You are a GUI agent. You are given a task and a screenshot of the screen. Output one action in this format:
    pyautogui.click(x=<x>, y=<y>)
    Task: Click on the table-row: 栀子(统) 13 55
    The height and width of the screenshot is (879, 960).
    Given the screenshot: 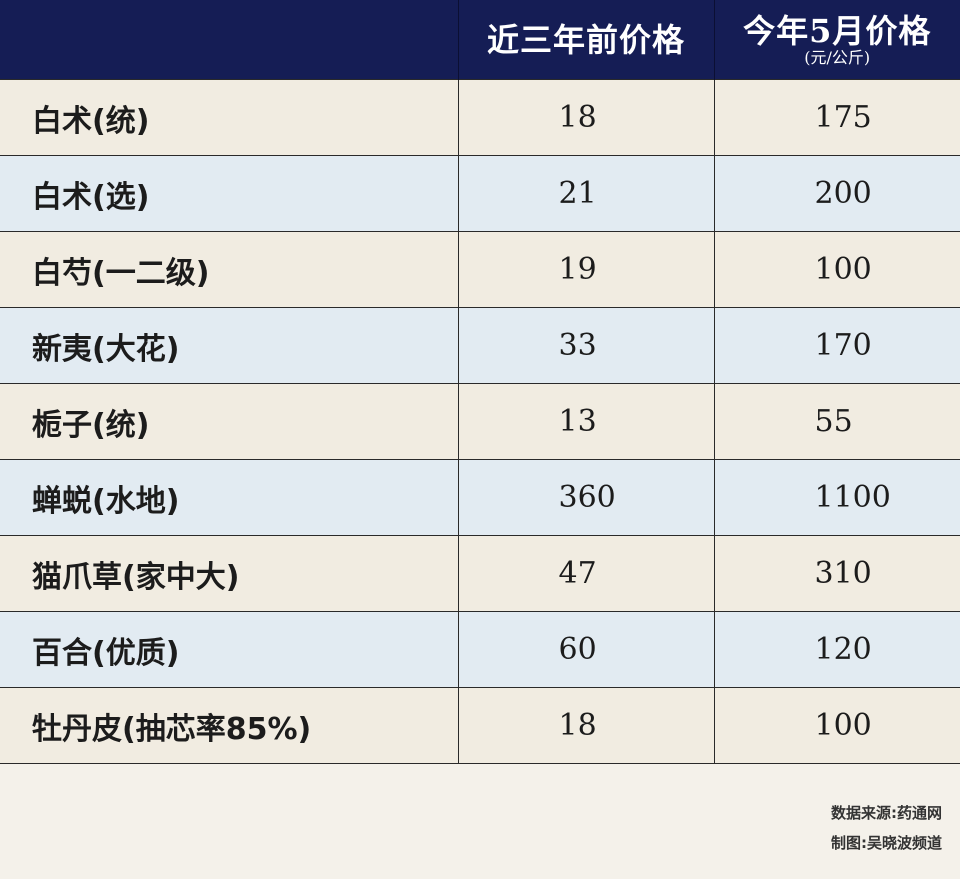 What is the action you would take?
    pyautogui.click(x=480, y=421)
    